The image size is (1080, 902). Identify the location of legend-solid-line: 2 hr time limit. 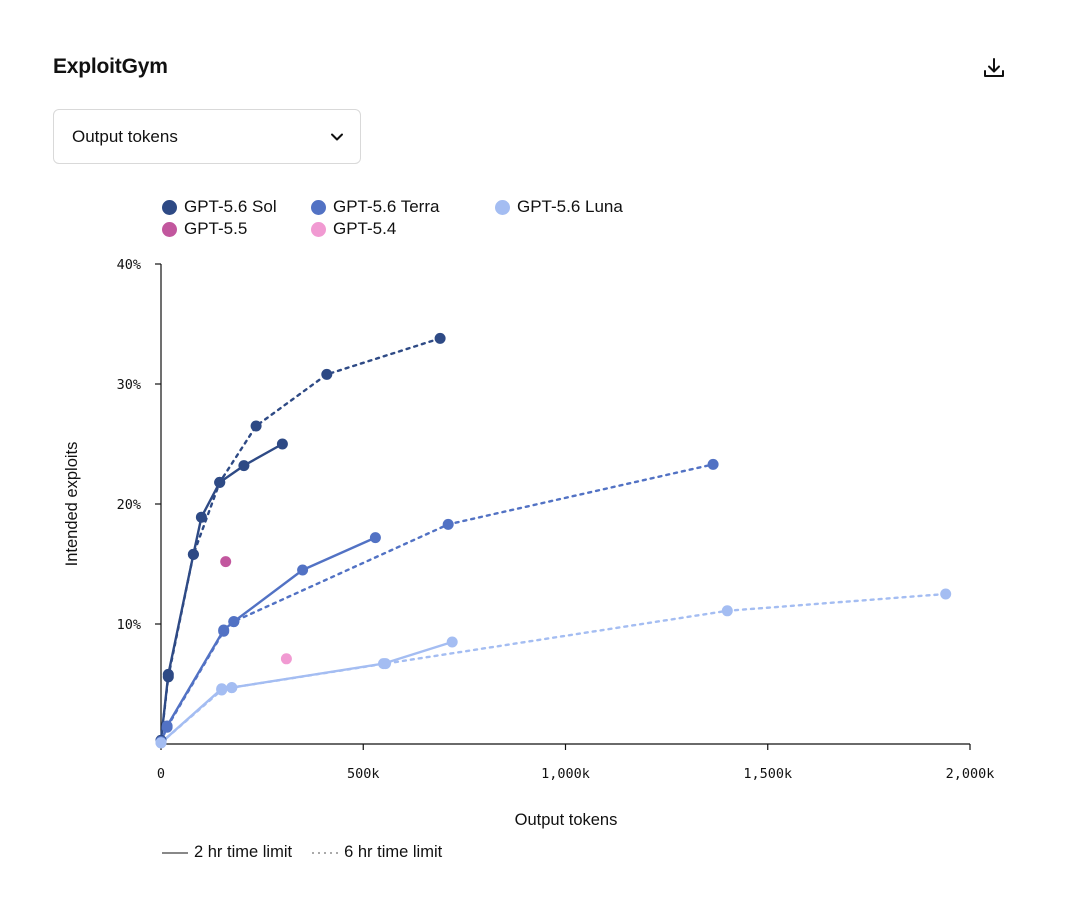
(227, 852).